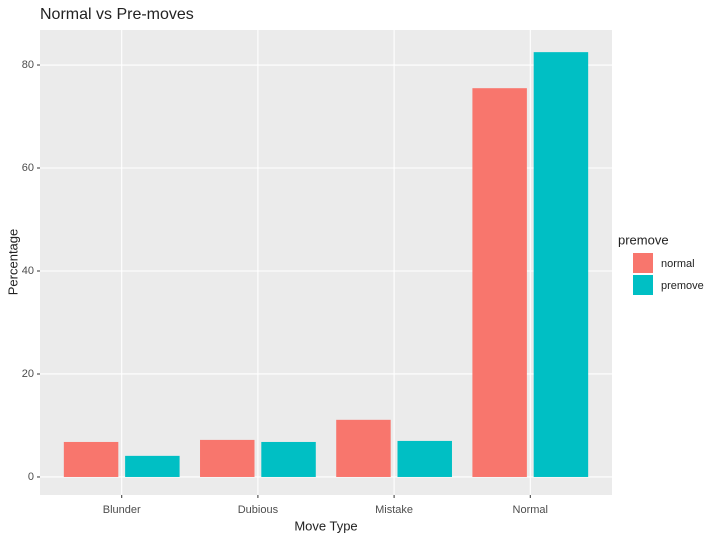  I want to click on y-axis-label: Percentage, so click(12, 262).